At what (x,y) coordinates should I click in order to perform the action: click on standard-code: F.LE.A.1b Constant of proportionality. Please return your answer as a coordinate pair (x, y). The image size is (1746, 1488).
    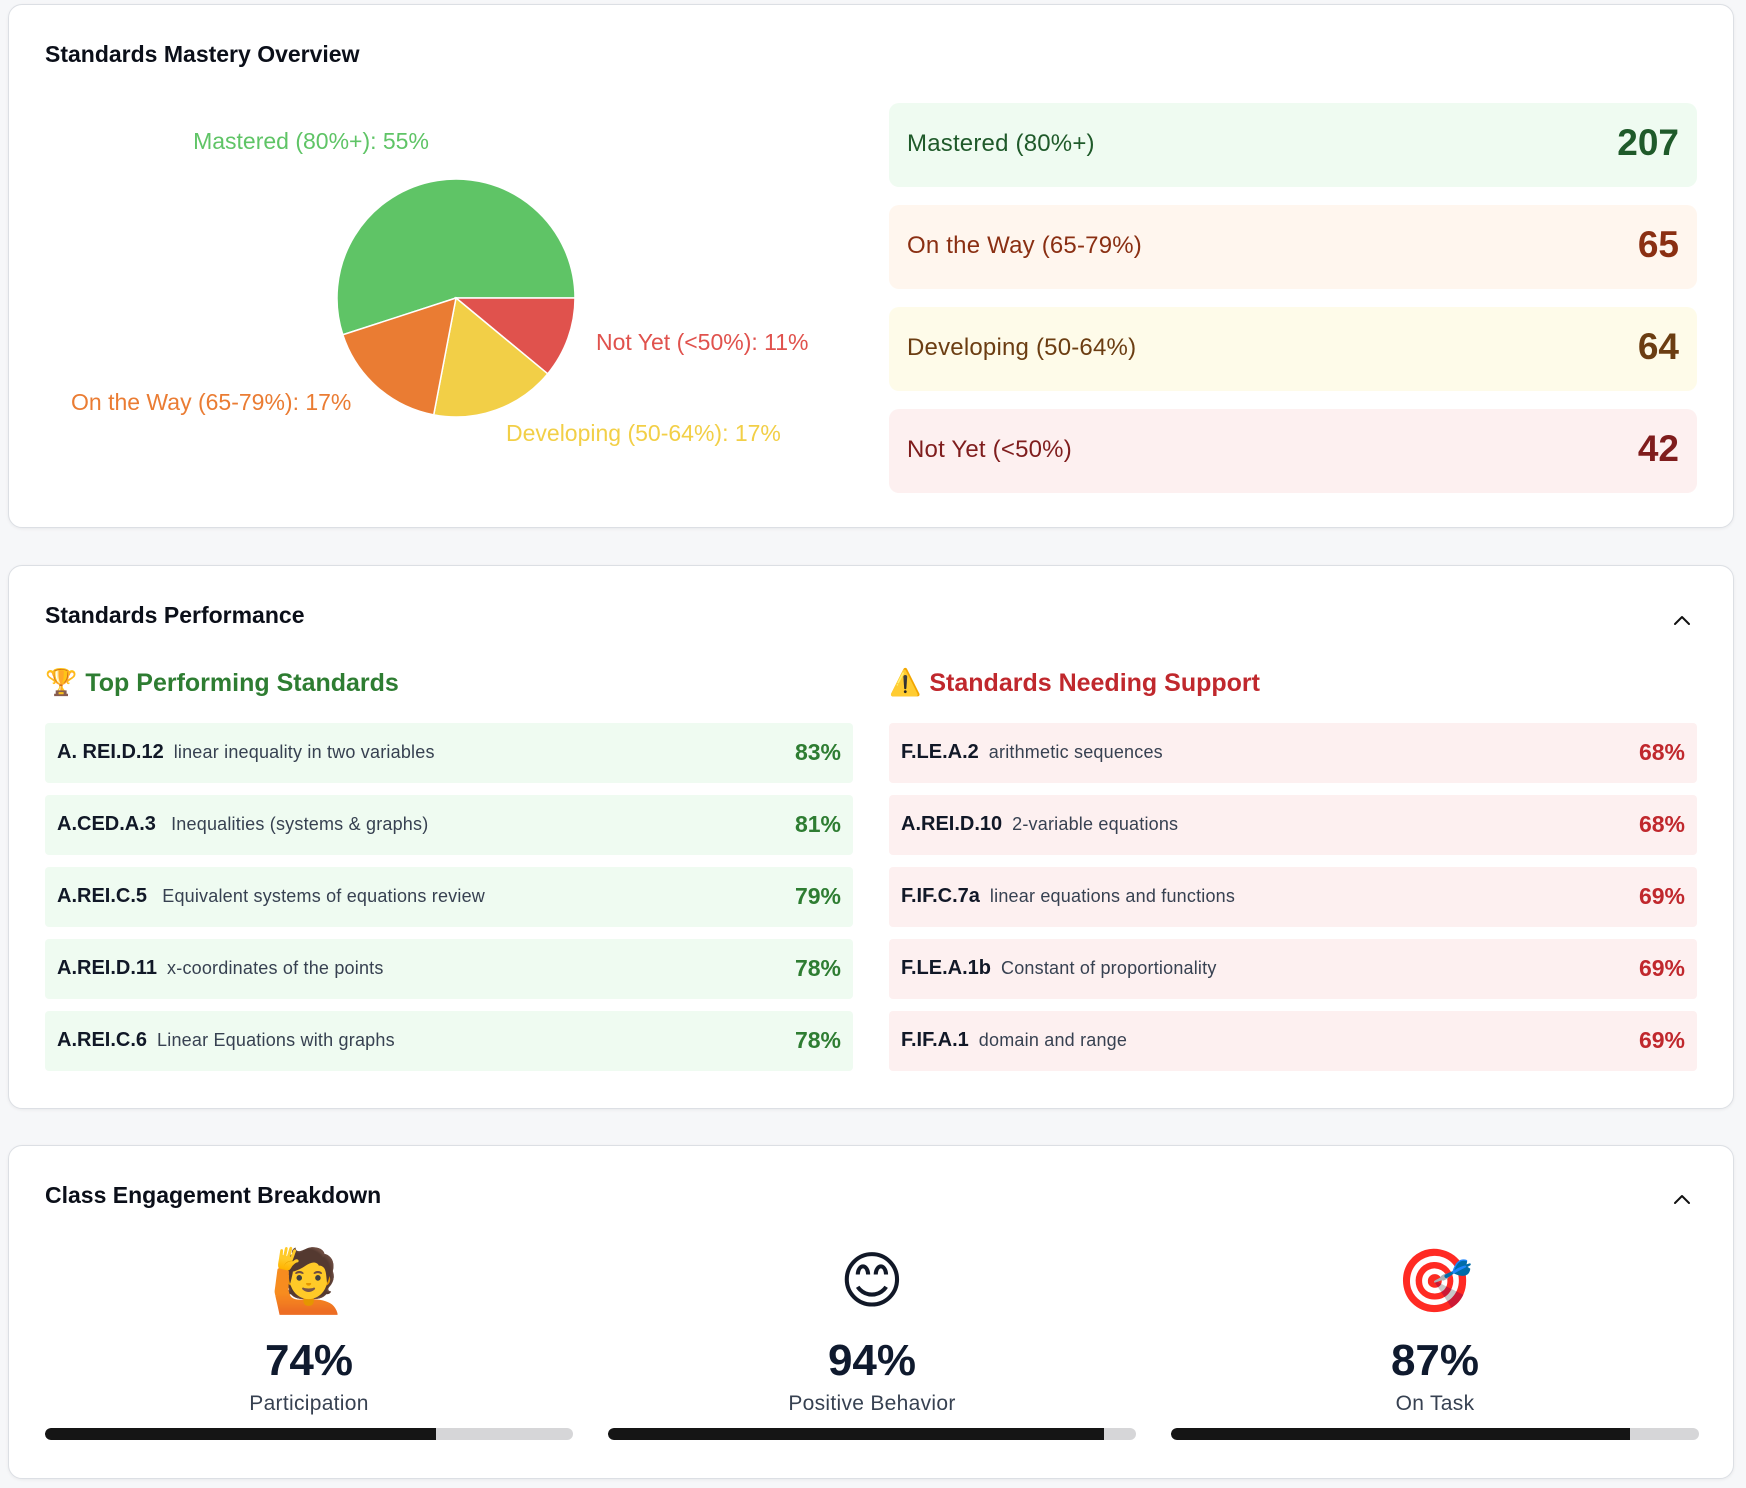
    Looking at the image, I should click on (1059, 968).